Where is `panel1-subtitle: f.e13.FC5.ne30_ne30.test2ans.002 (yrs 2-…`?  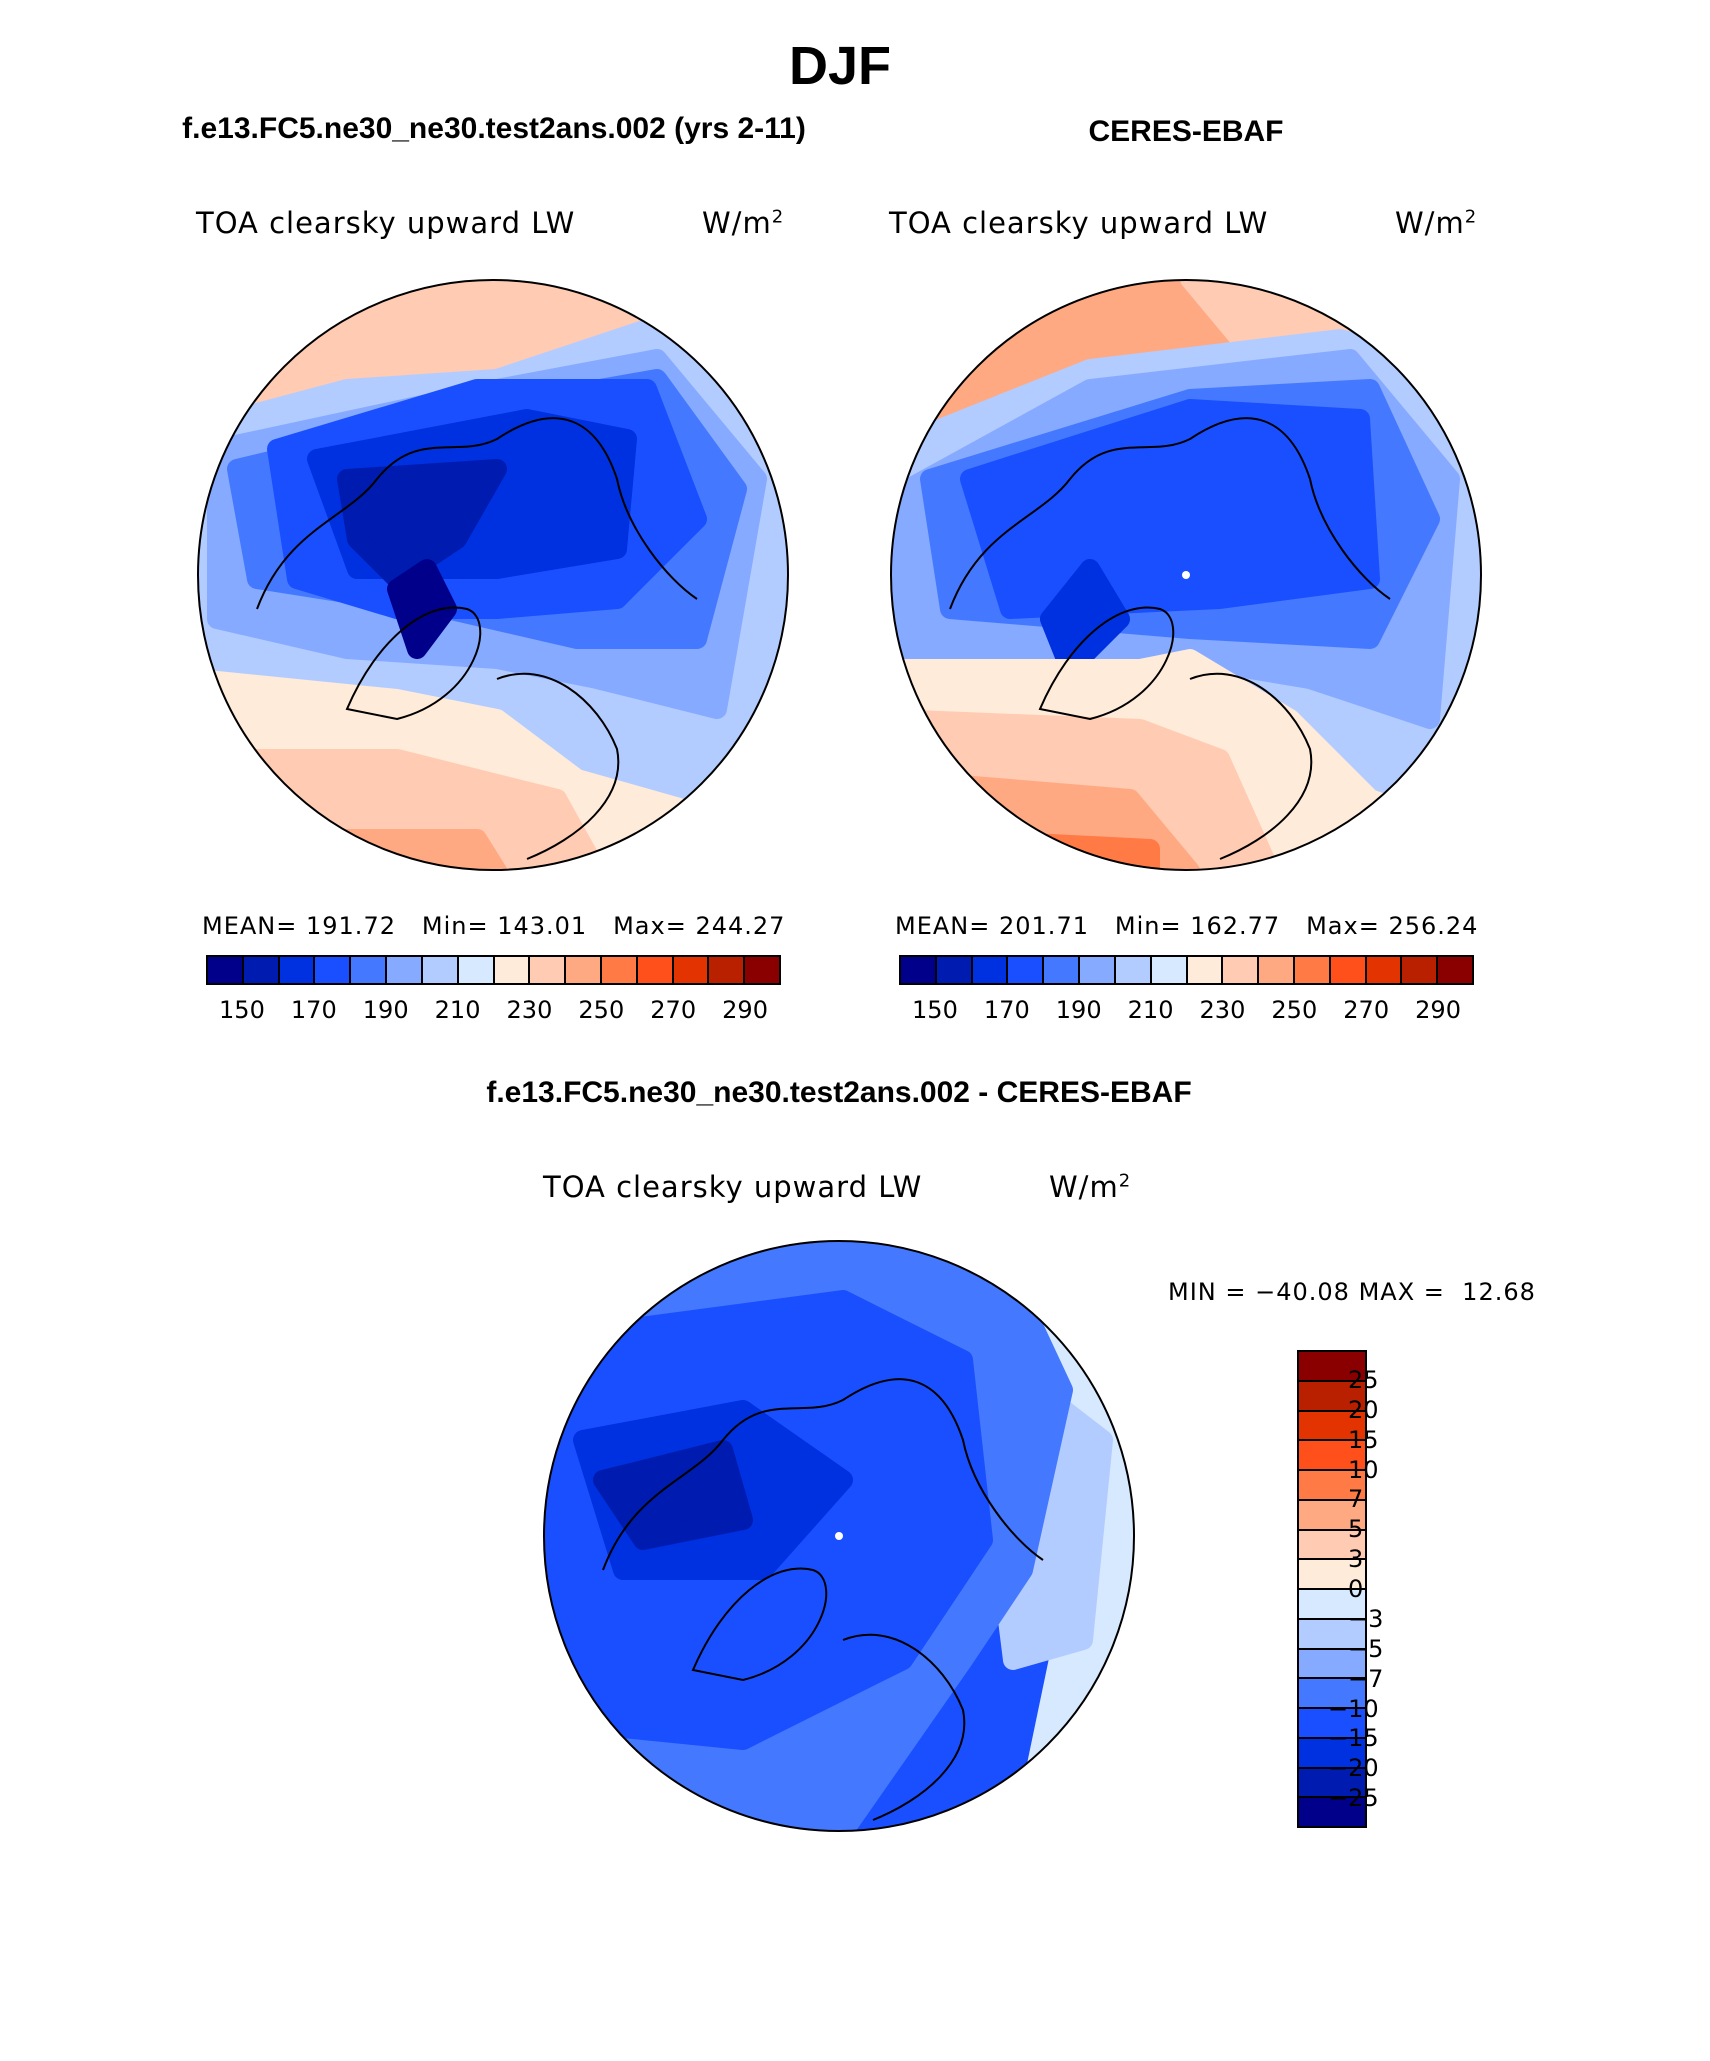
panel1-subtitle: f.e13.FC5.ne30_ne30.test2ans.002 (yrs 2-… is located at coordinates (494, 128).